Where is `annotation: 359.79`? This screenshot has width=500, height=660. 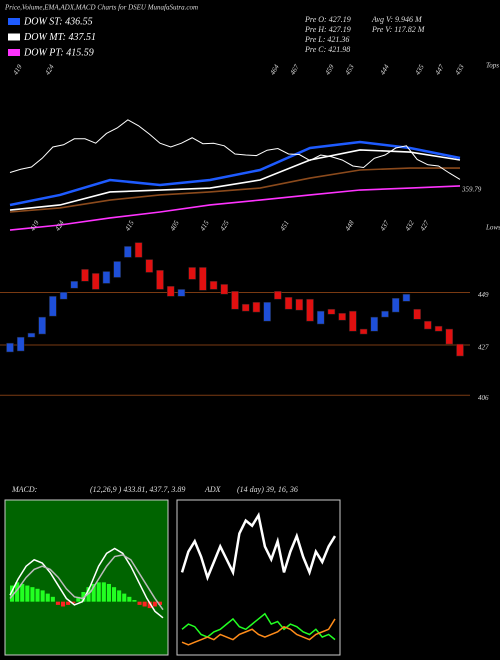 annotation: 359.79 is located at coordinates (471, 190).